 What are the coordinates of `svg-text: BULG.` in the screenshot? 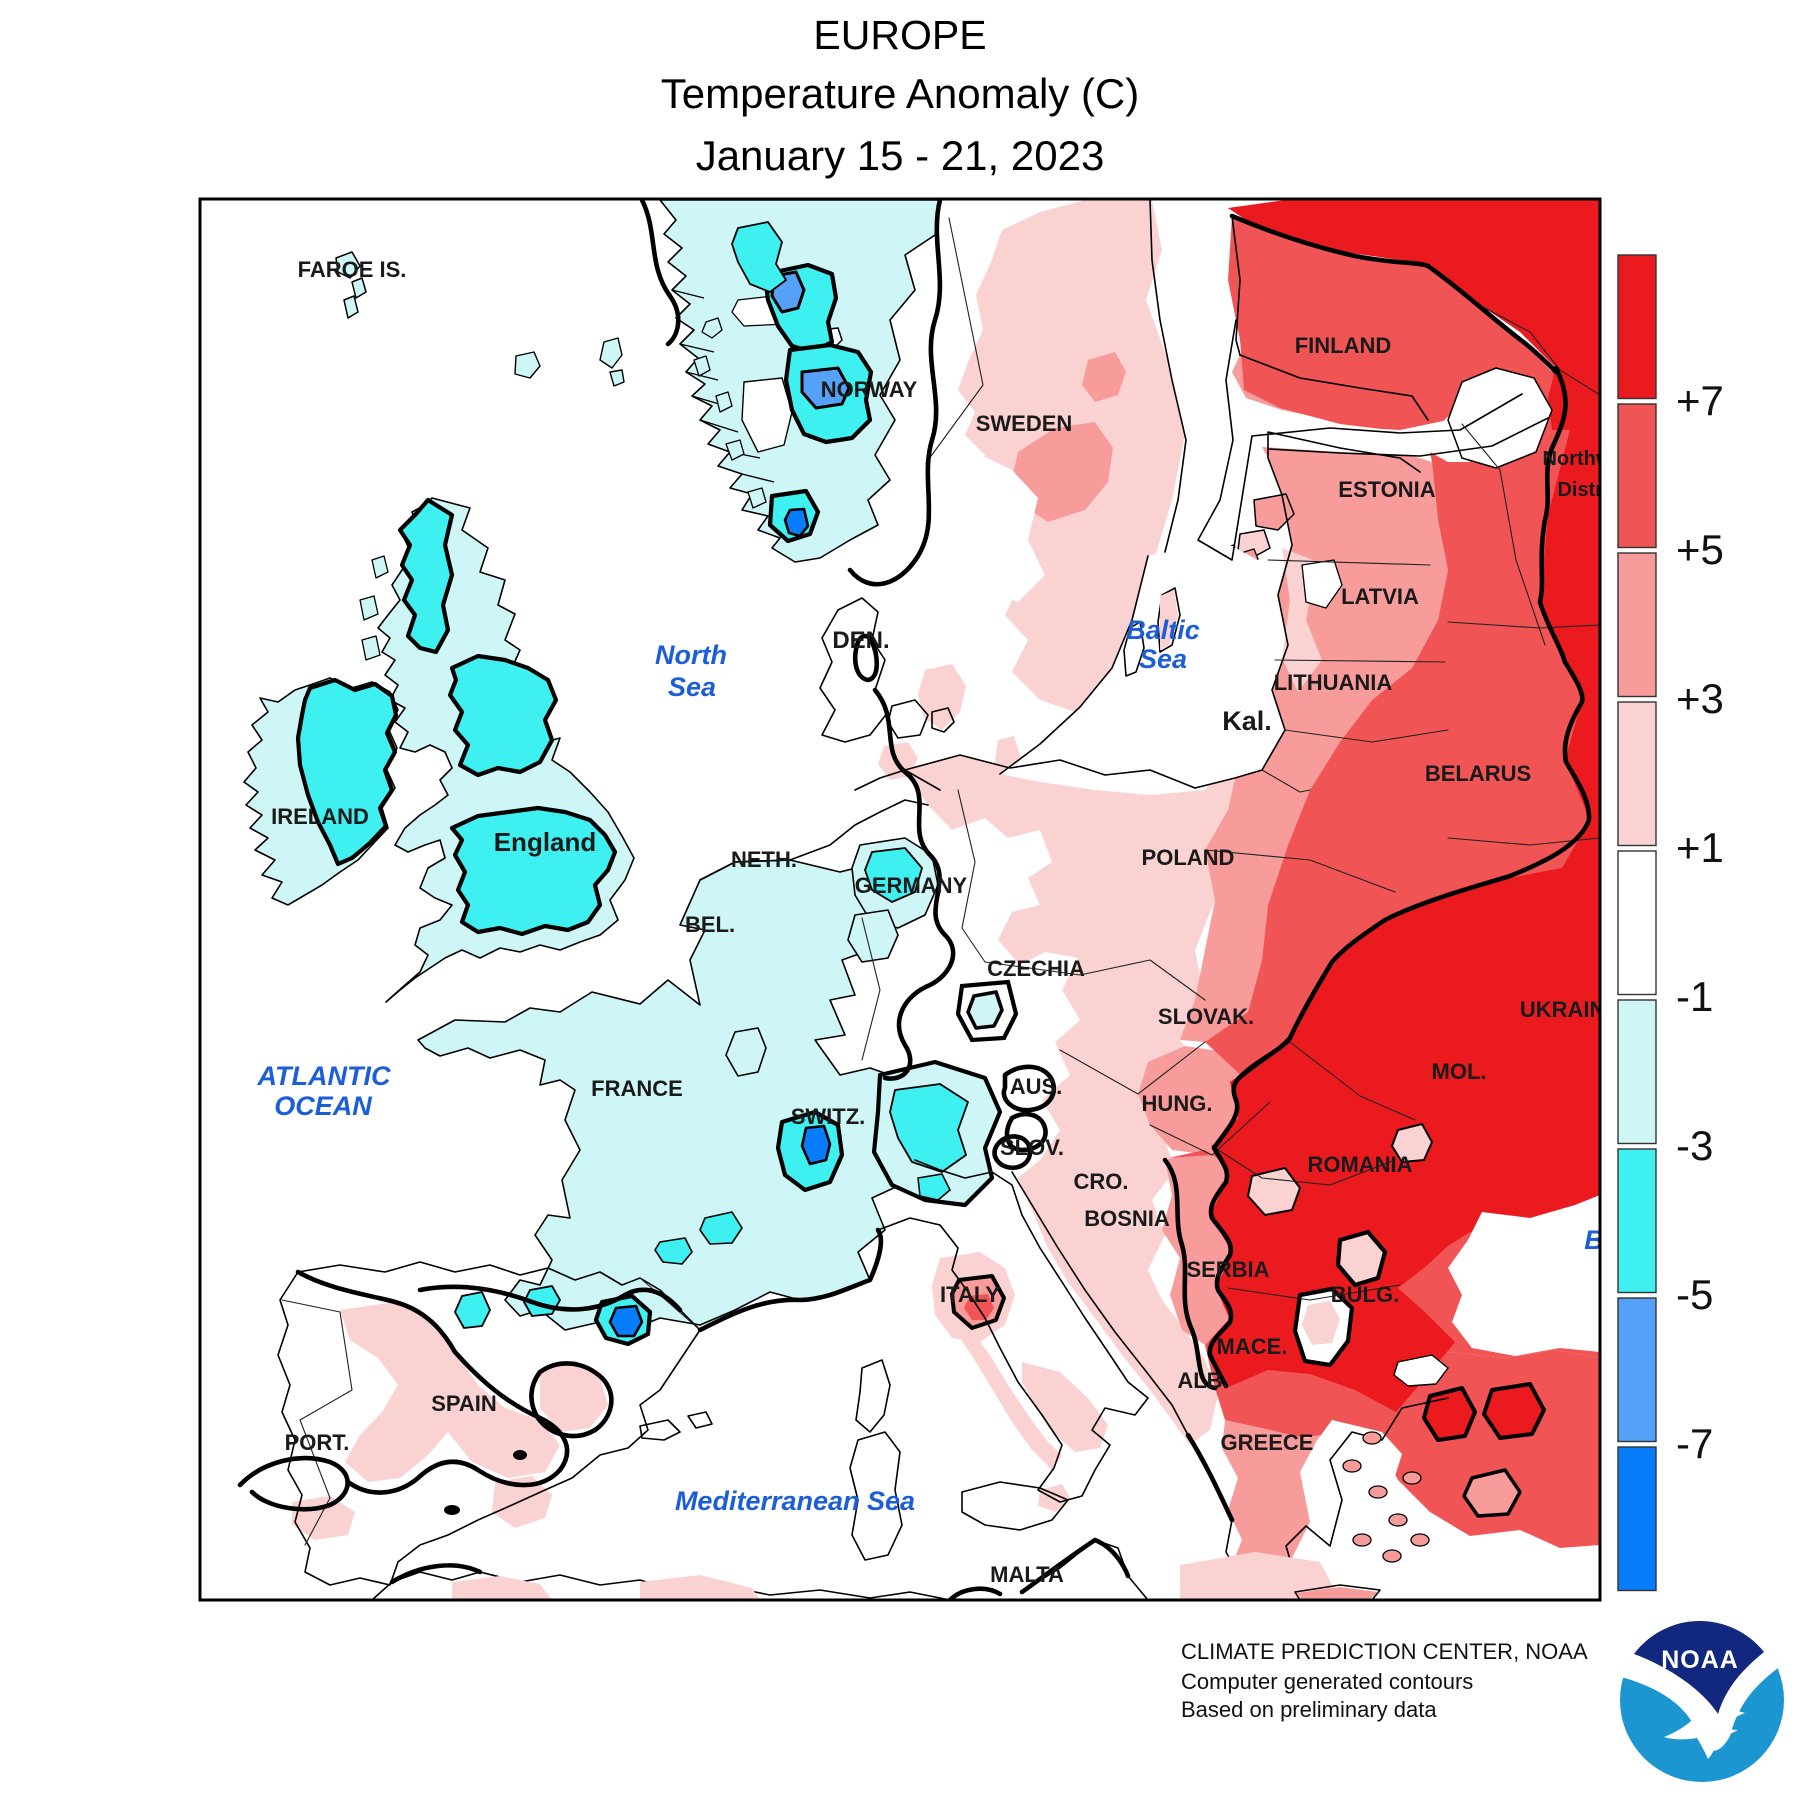 It's located at (1365, 1294).